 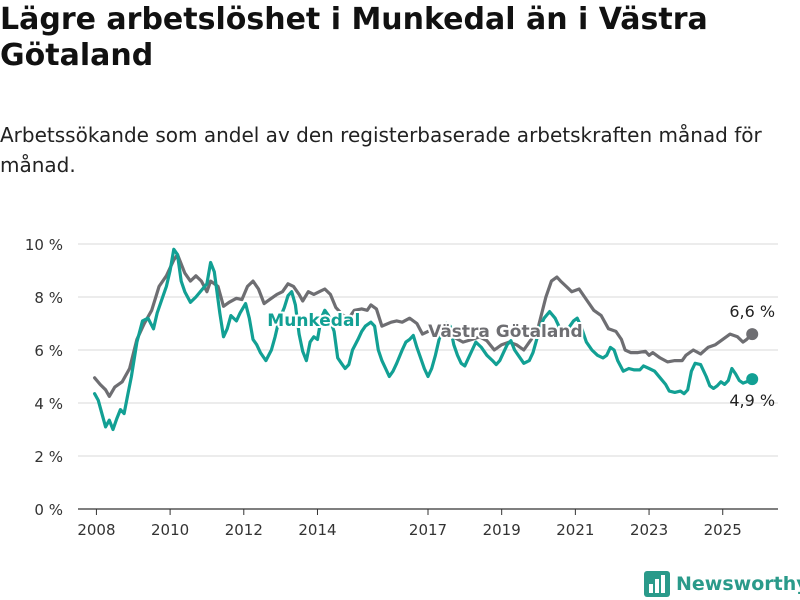 What do you see at coordinates (96, 530) in the screenshot?
I see `x-tick-label: 2008` at bounding box center [96, 530].